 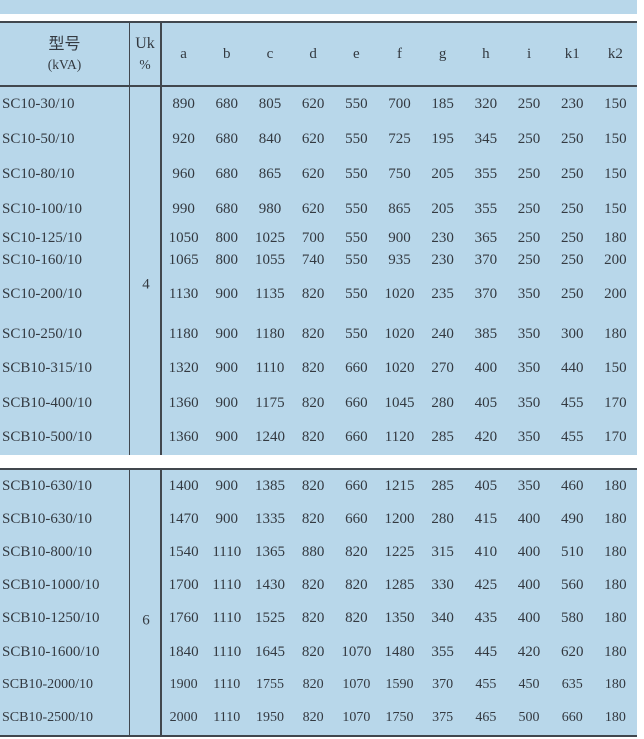 I want to click on dim-value-a: 960, so click(x=183, y=174).